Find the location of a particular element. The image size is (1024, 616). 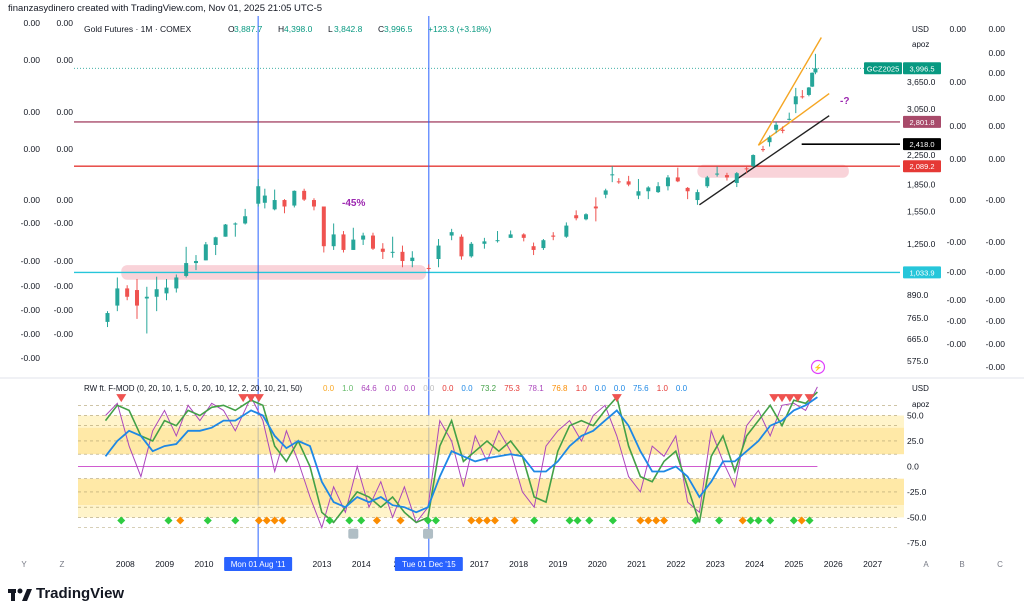

indicator-tick-label: 25.0 is located at coordinates (915, 441).